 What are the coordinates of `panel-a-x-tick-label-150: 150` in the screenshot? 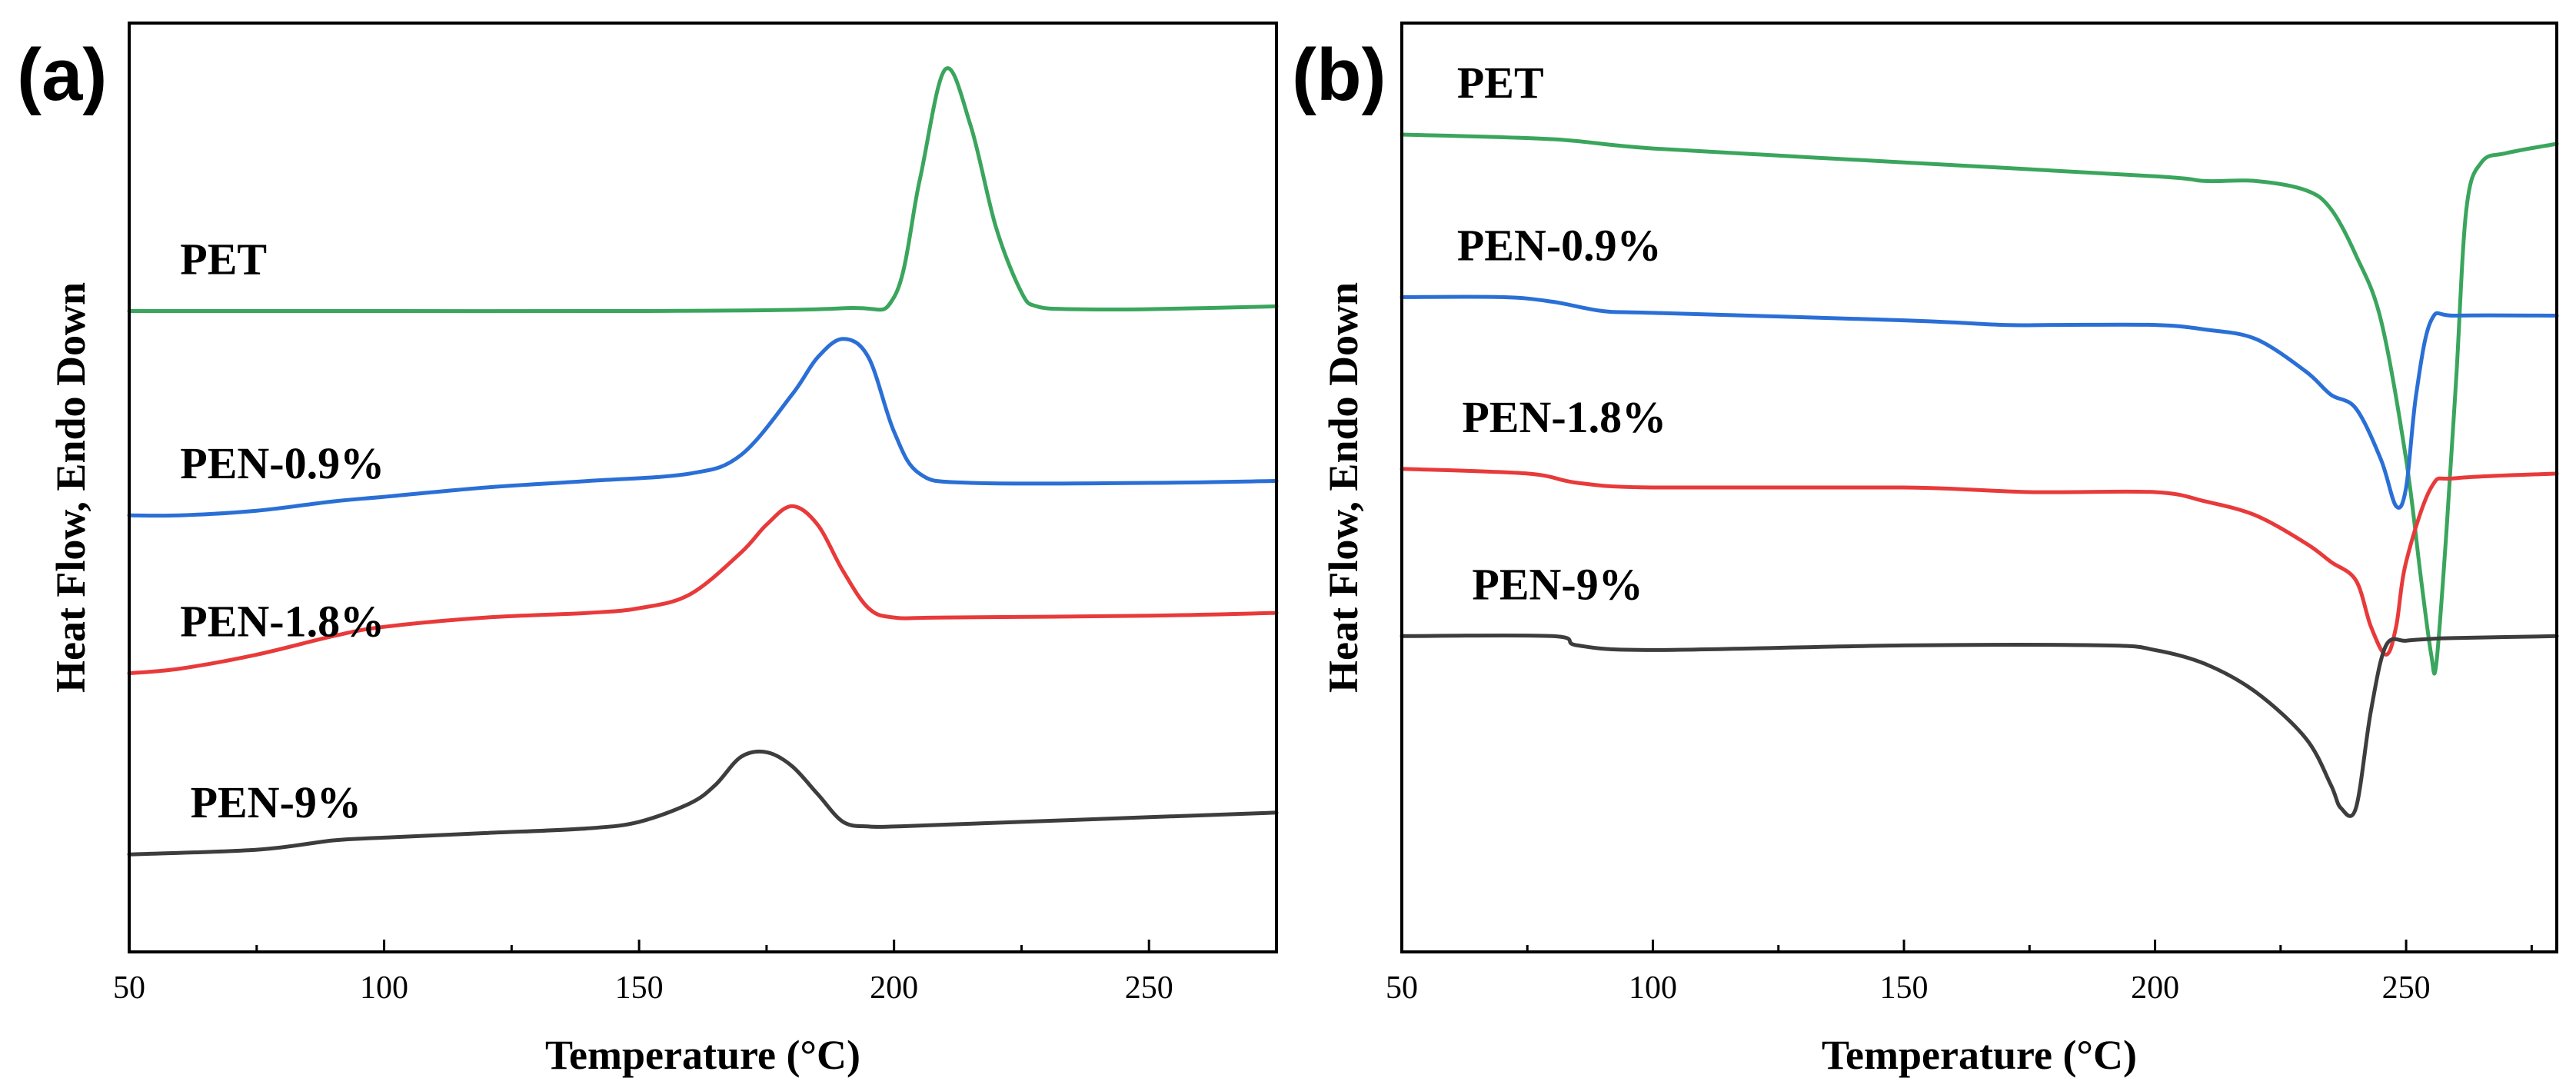 It's located at (639, 988).